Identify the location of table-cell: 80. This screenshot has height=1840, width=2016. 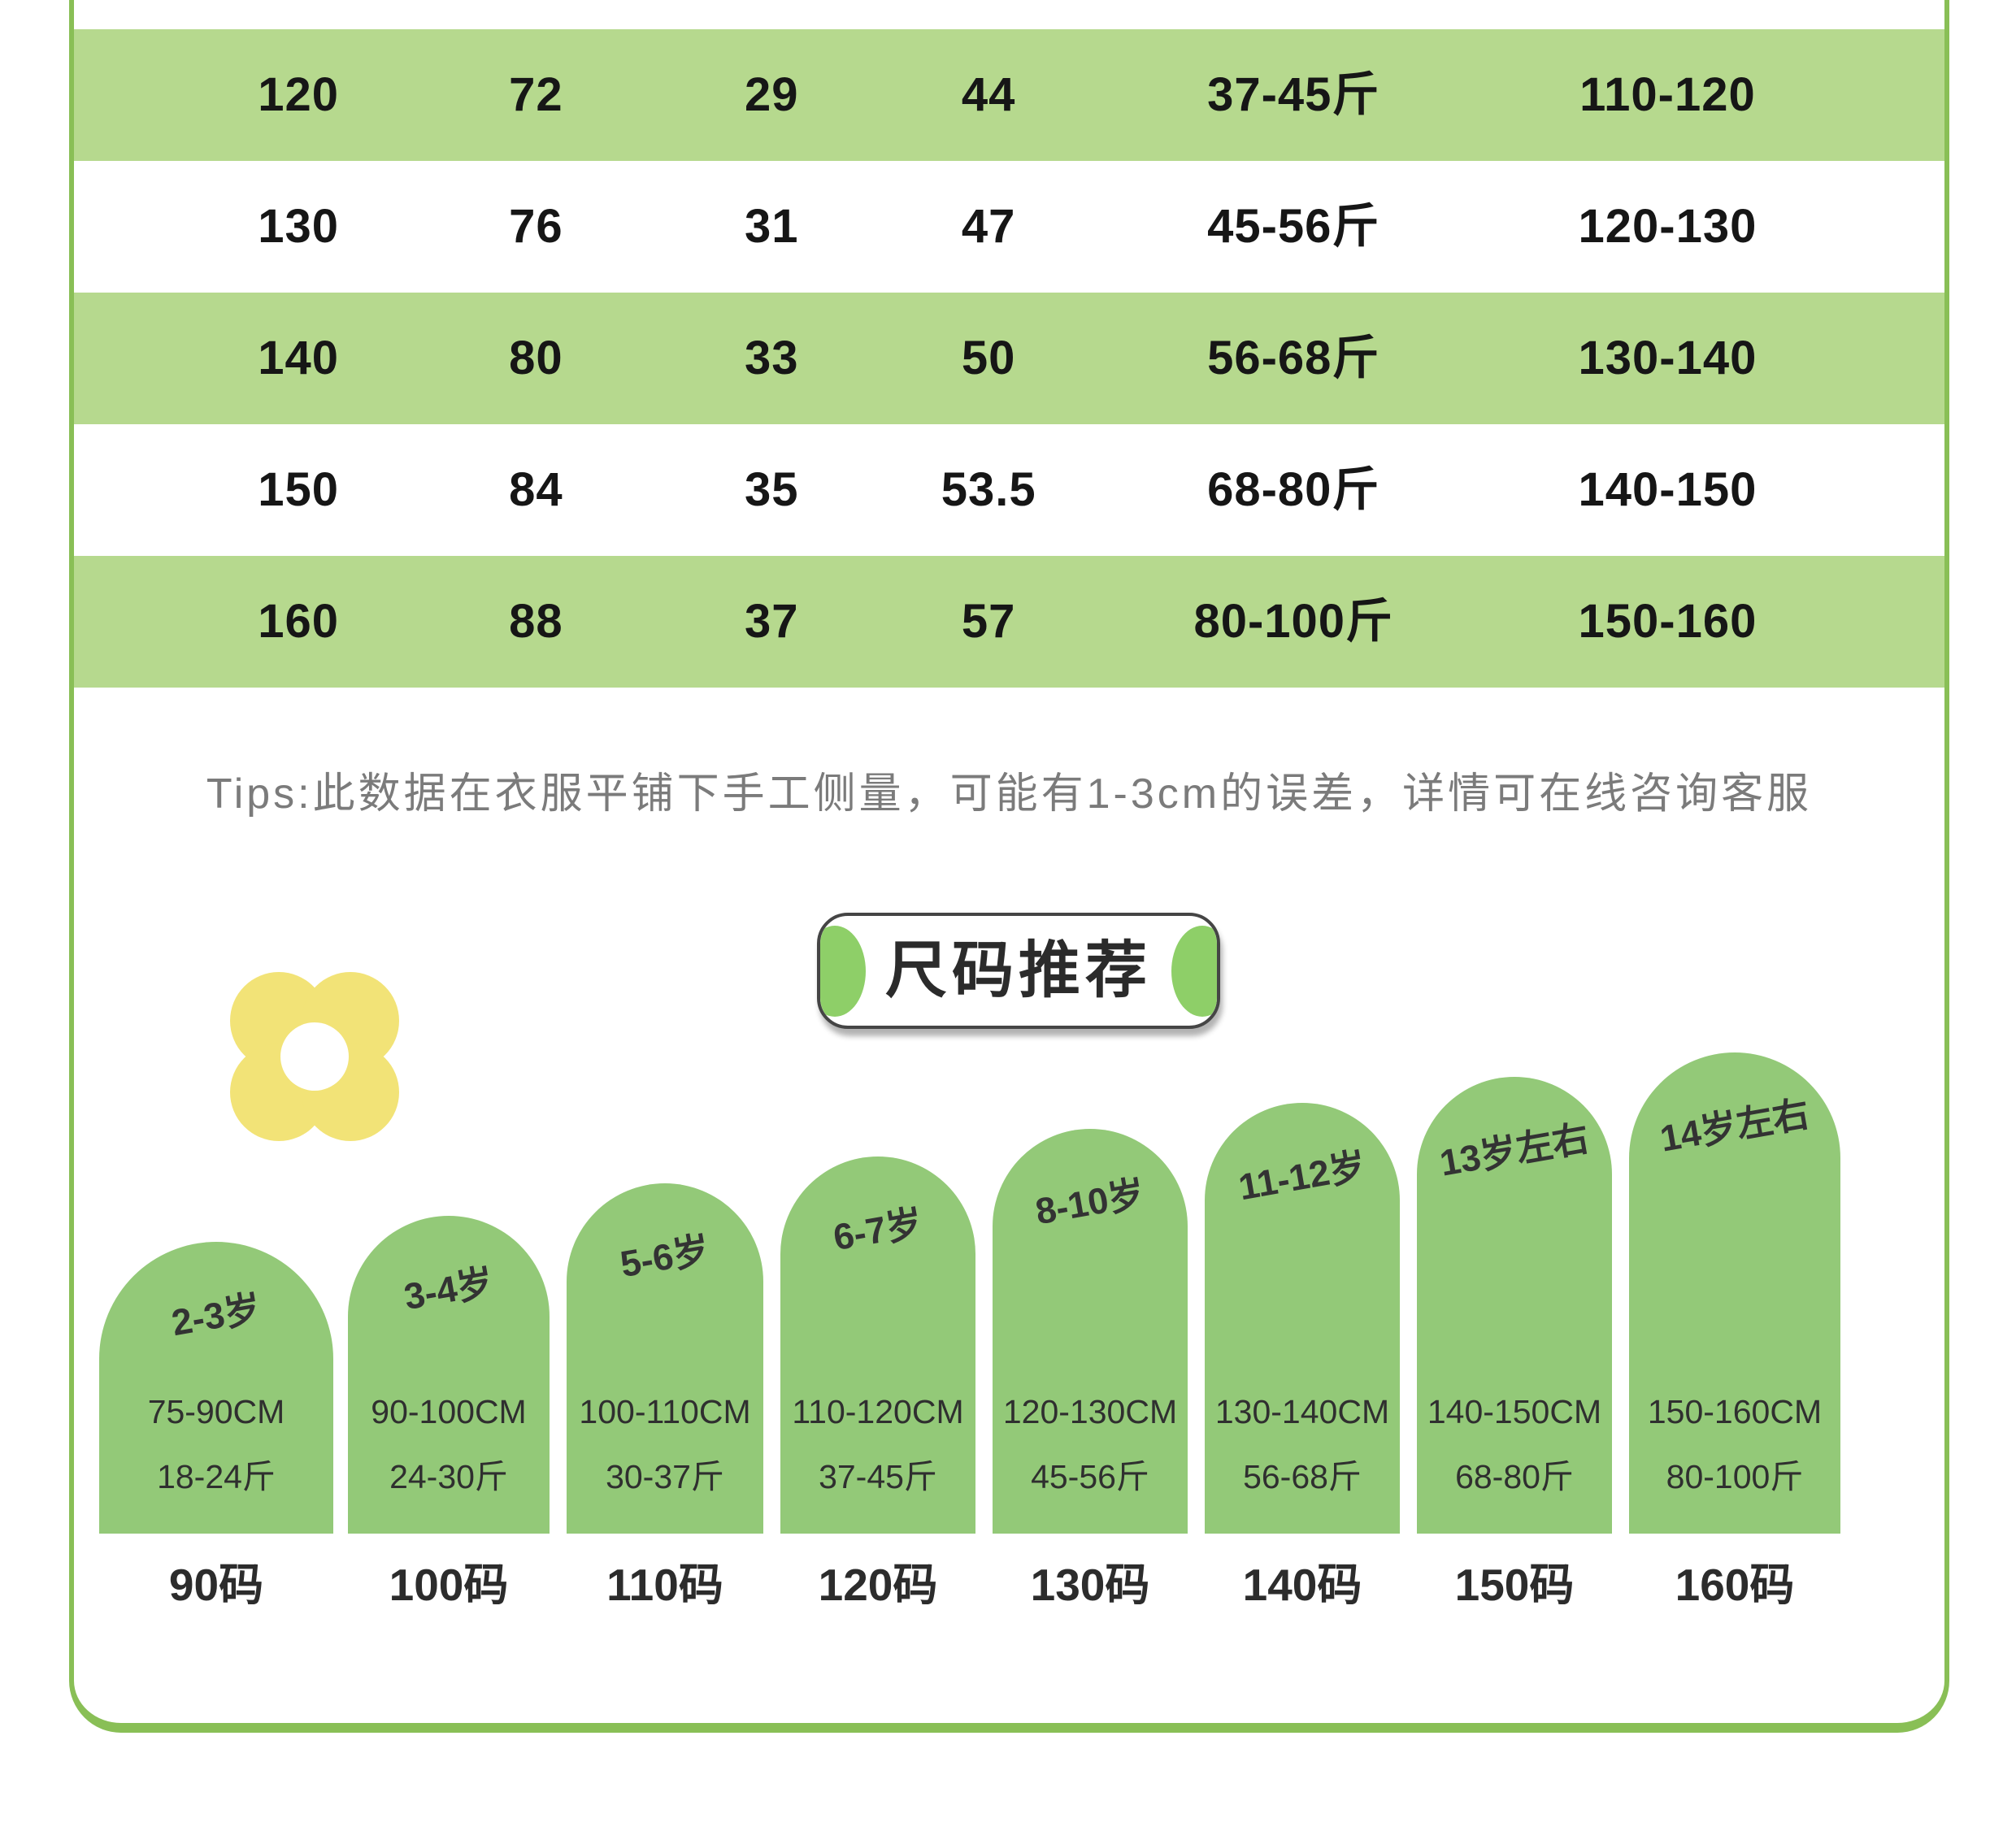
(536, 358).